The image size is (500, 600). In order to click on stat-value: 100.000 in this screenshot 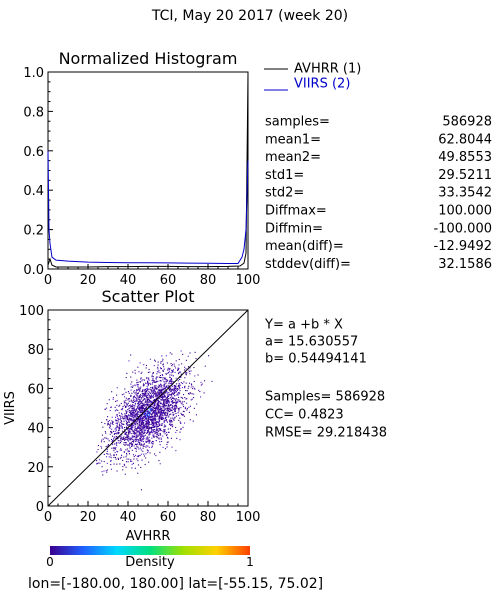, I will do `click(465, 211)`.